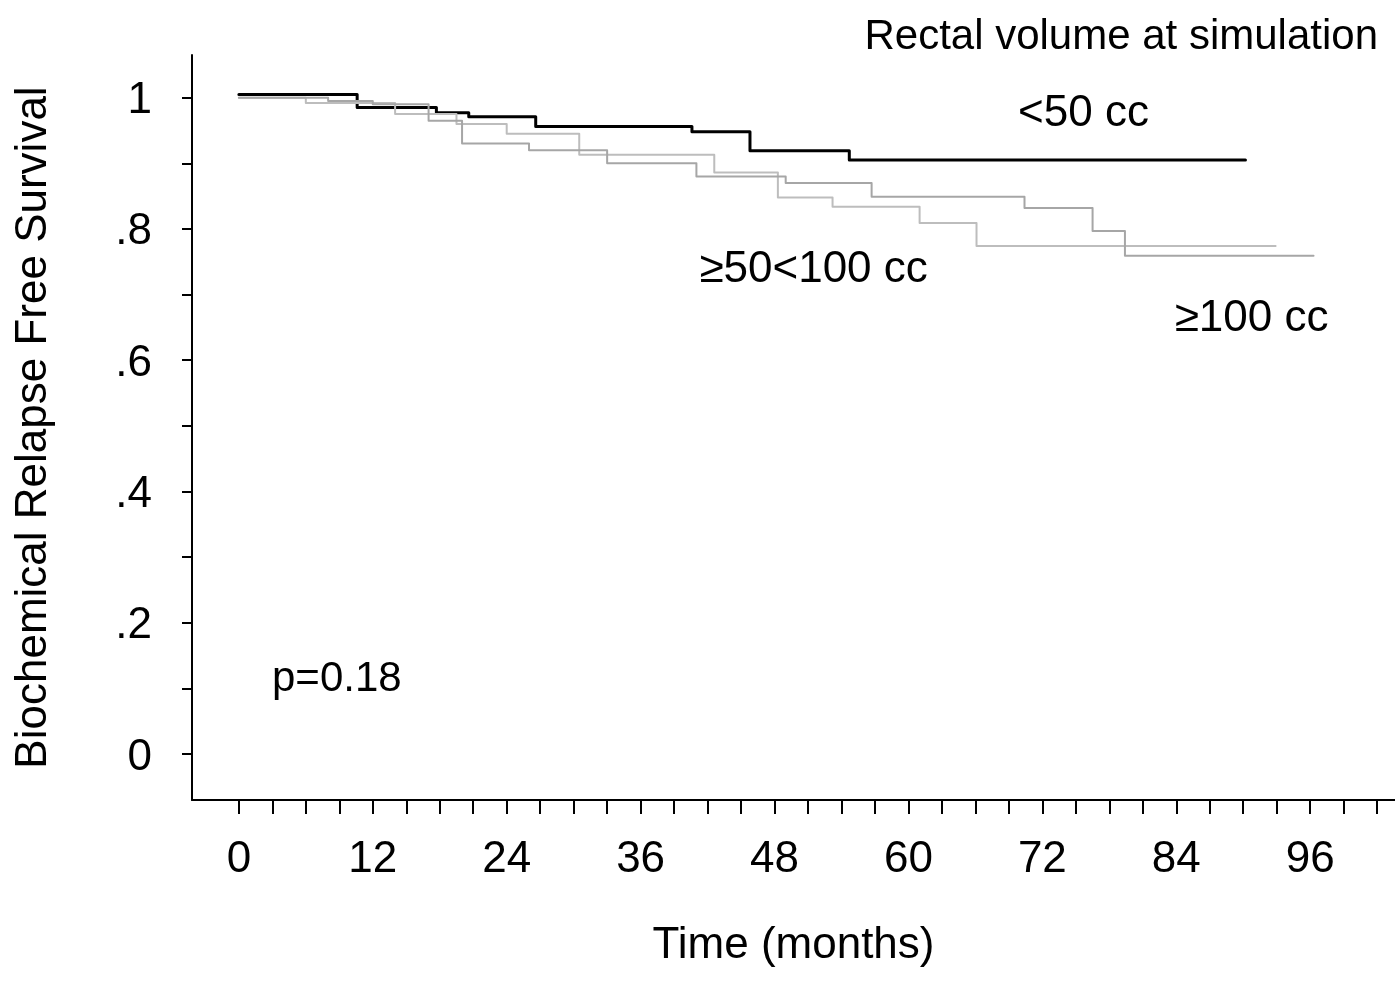 The image size is (1395, 985). Describe the element at coordinates (1251, 316) in the screenshot. I see `series-label: ≥100 cc` at that location.